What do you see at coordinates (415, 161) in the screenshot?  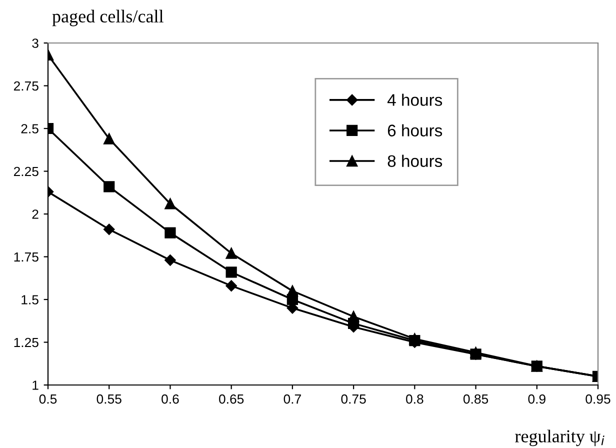 I see `legend-label: 8 hours` at bounding box center [415, 161].